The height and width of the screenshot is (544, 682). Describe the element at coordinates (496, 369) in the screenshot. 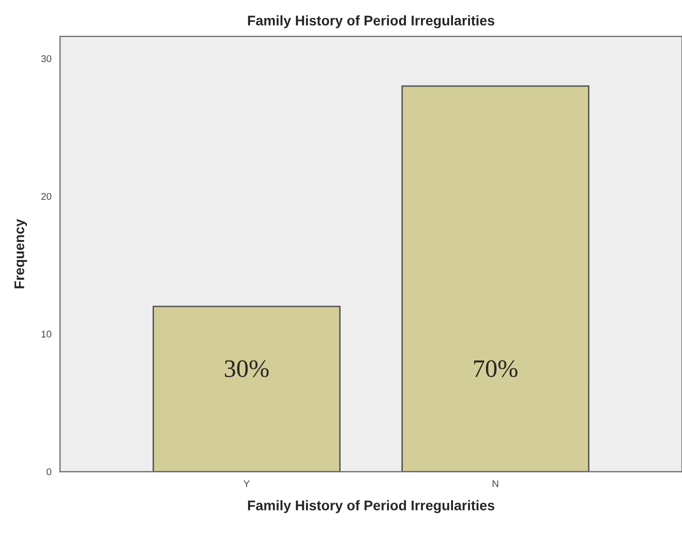

I see `annotation: 70%` at that location.